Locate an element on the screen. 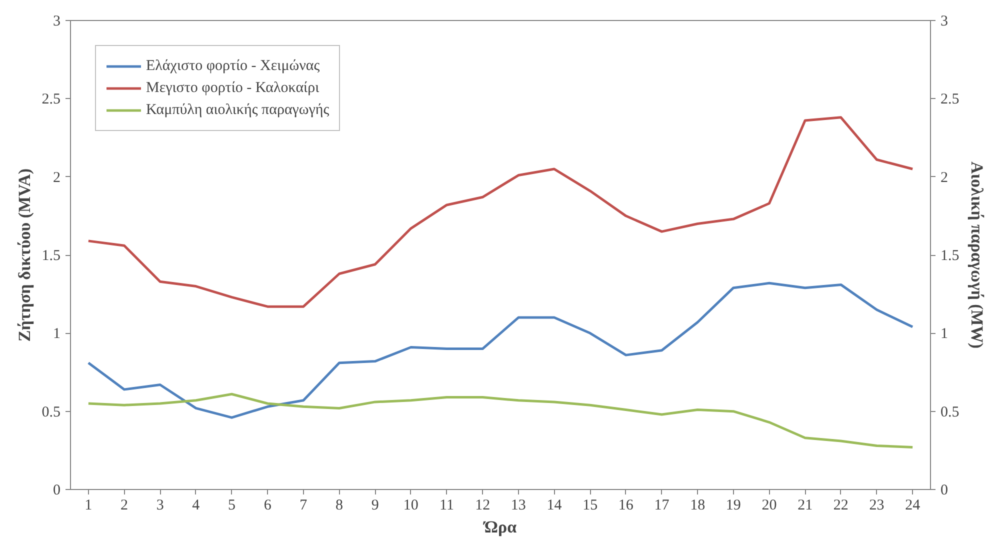 Image resolution: width=1000 pixels, height=539 pixels. x-tick-label: 17 is located at coordinates (662, 506).